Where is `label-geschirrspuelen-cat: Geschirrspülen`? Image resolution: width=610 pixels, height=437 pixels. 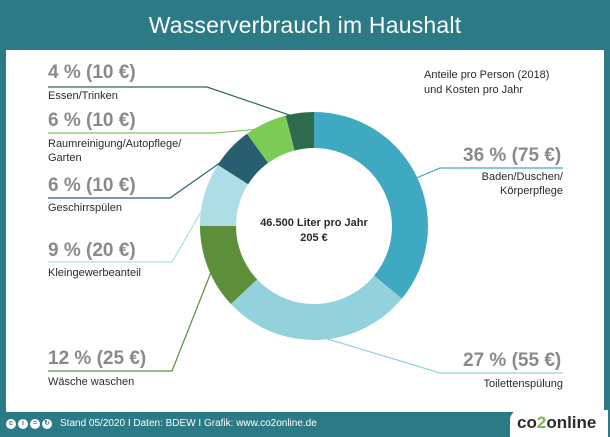
label-geschirrspuelen-cat: Geschirrspülen is located at coordinates (85, 208).